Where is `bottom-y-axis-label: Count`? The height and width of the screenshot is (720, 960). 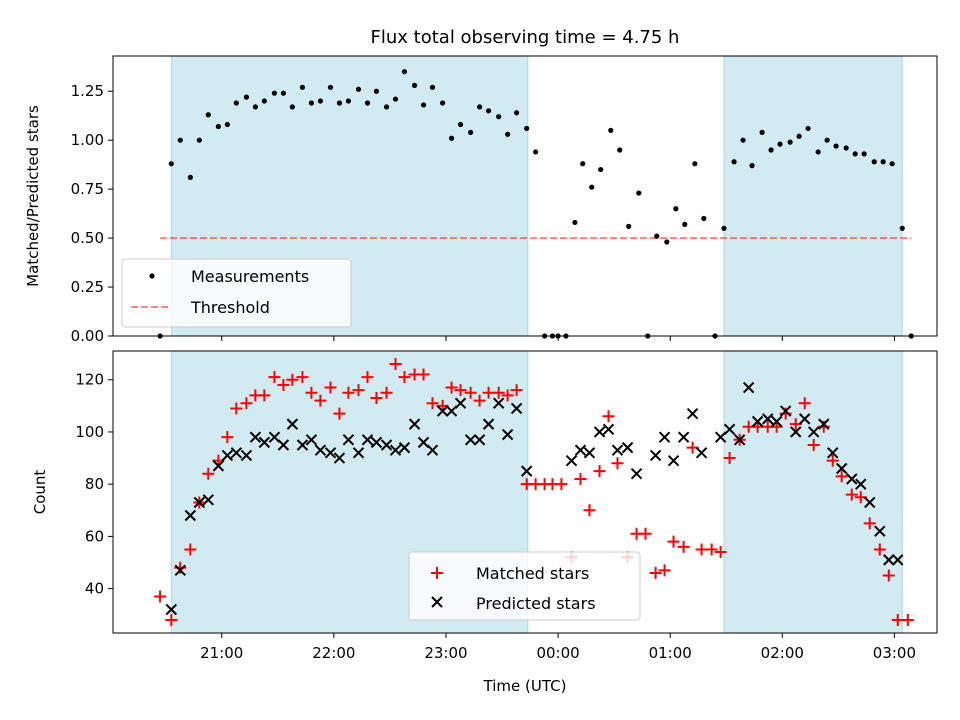
bottom-y-axis-label: Count is located at coordinates (40, 492).